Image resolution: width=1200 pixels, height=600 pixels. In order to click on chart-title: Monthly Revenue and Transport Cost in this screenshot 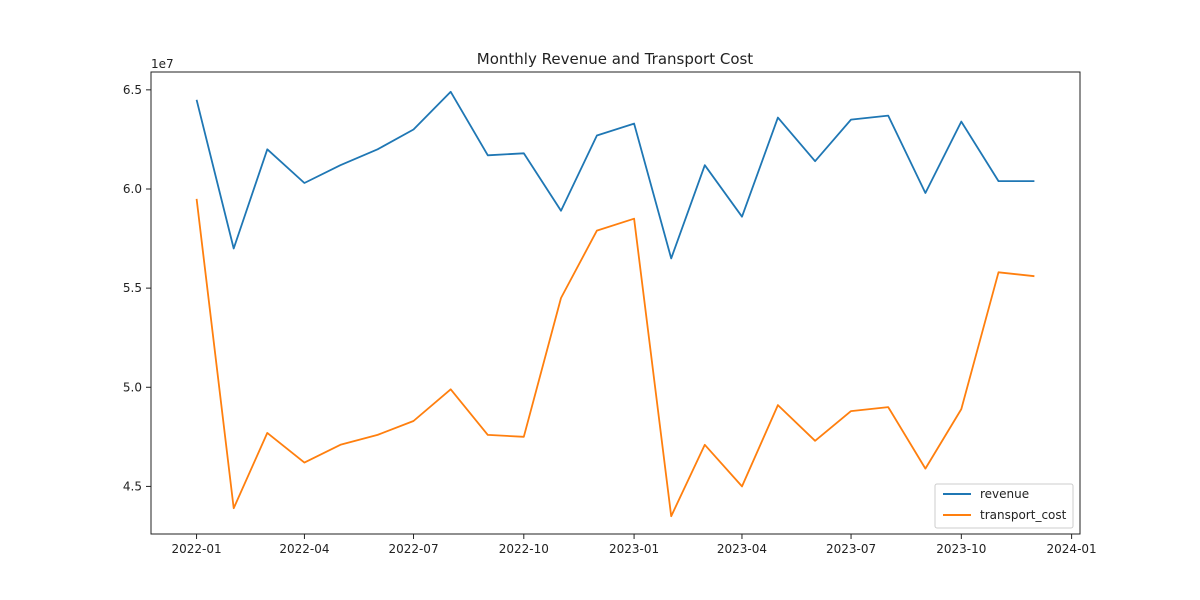, I will do `click(615, 59)`.